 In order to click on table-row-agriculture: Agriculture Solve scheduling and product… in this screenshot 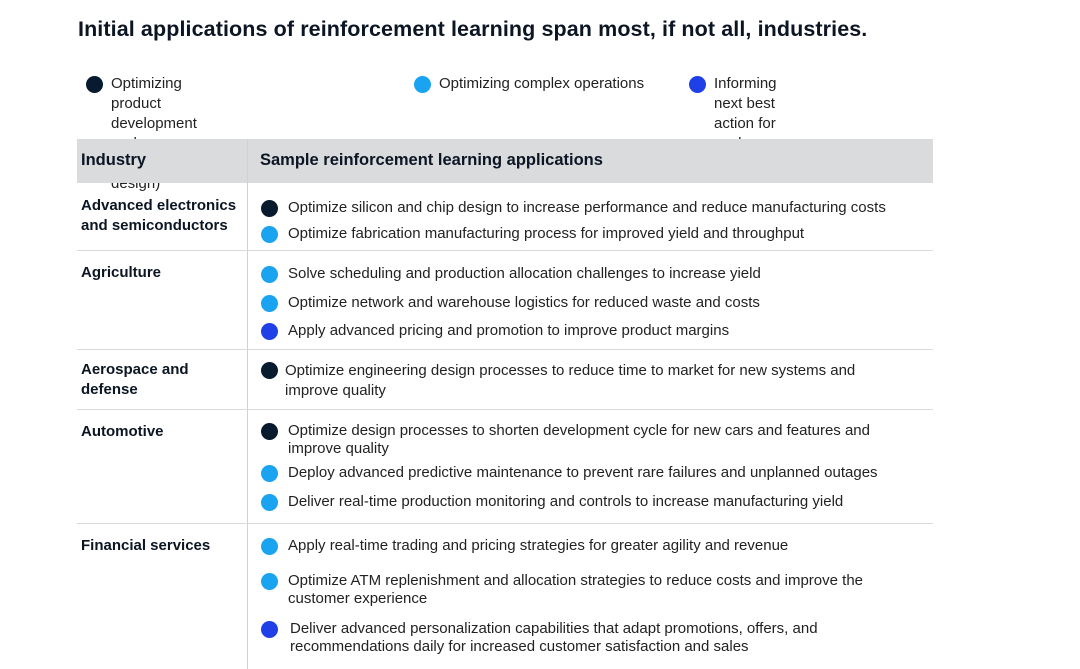, I will do `click(505, 300)`.